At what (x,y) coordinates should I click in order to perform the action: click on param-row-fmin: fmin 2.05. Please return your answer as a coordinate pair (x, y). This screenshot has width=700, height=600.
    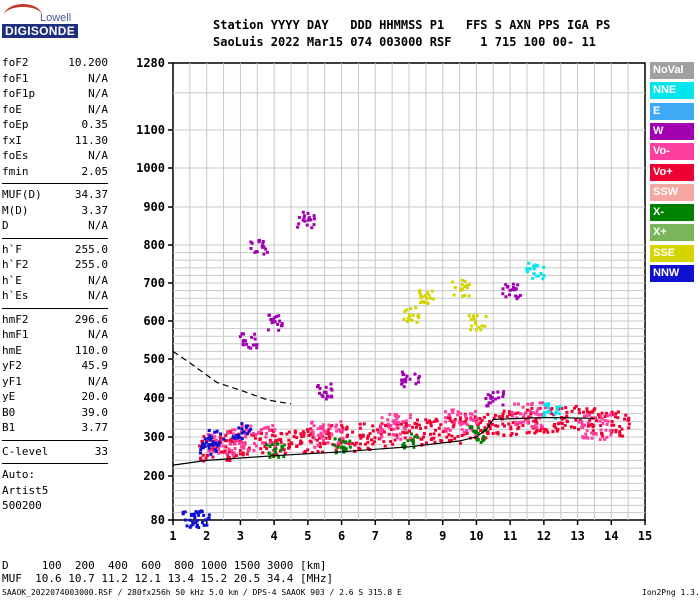
    Looking at the image, I should click on (55, 172).